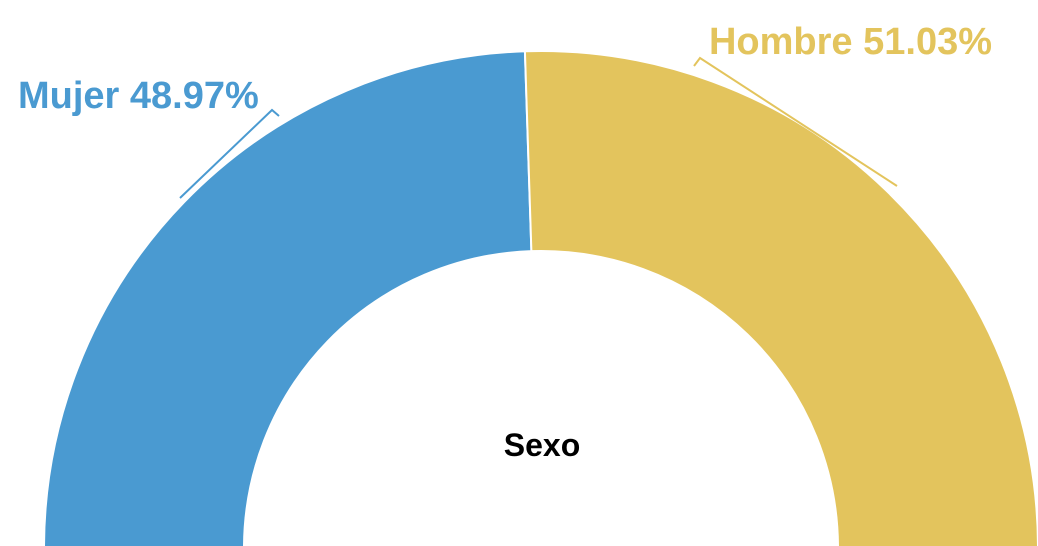 This screenshot has height=546, width=1038. I want to click on slice-label-mujer: Mujer 48.97%, so click(138, 96).